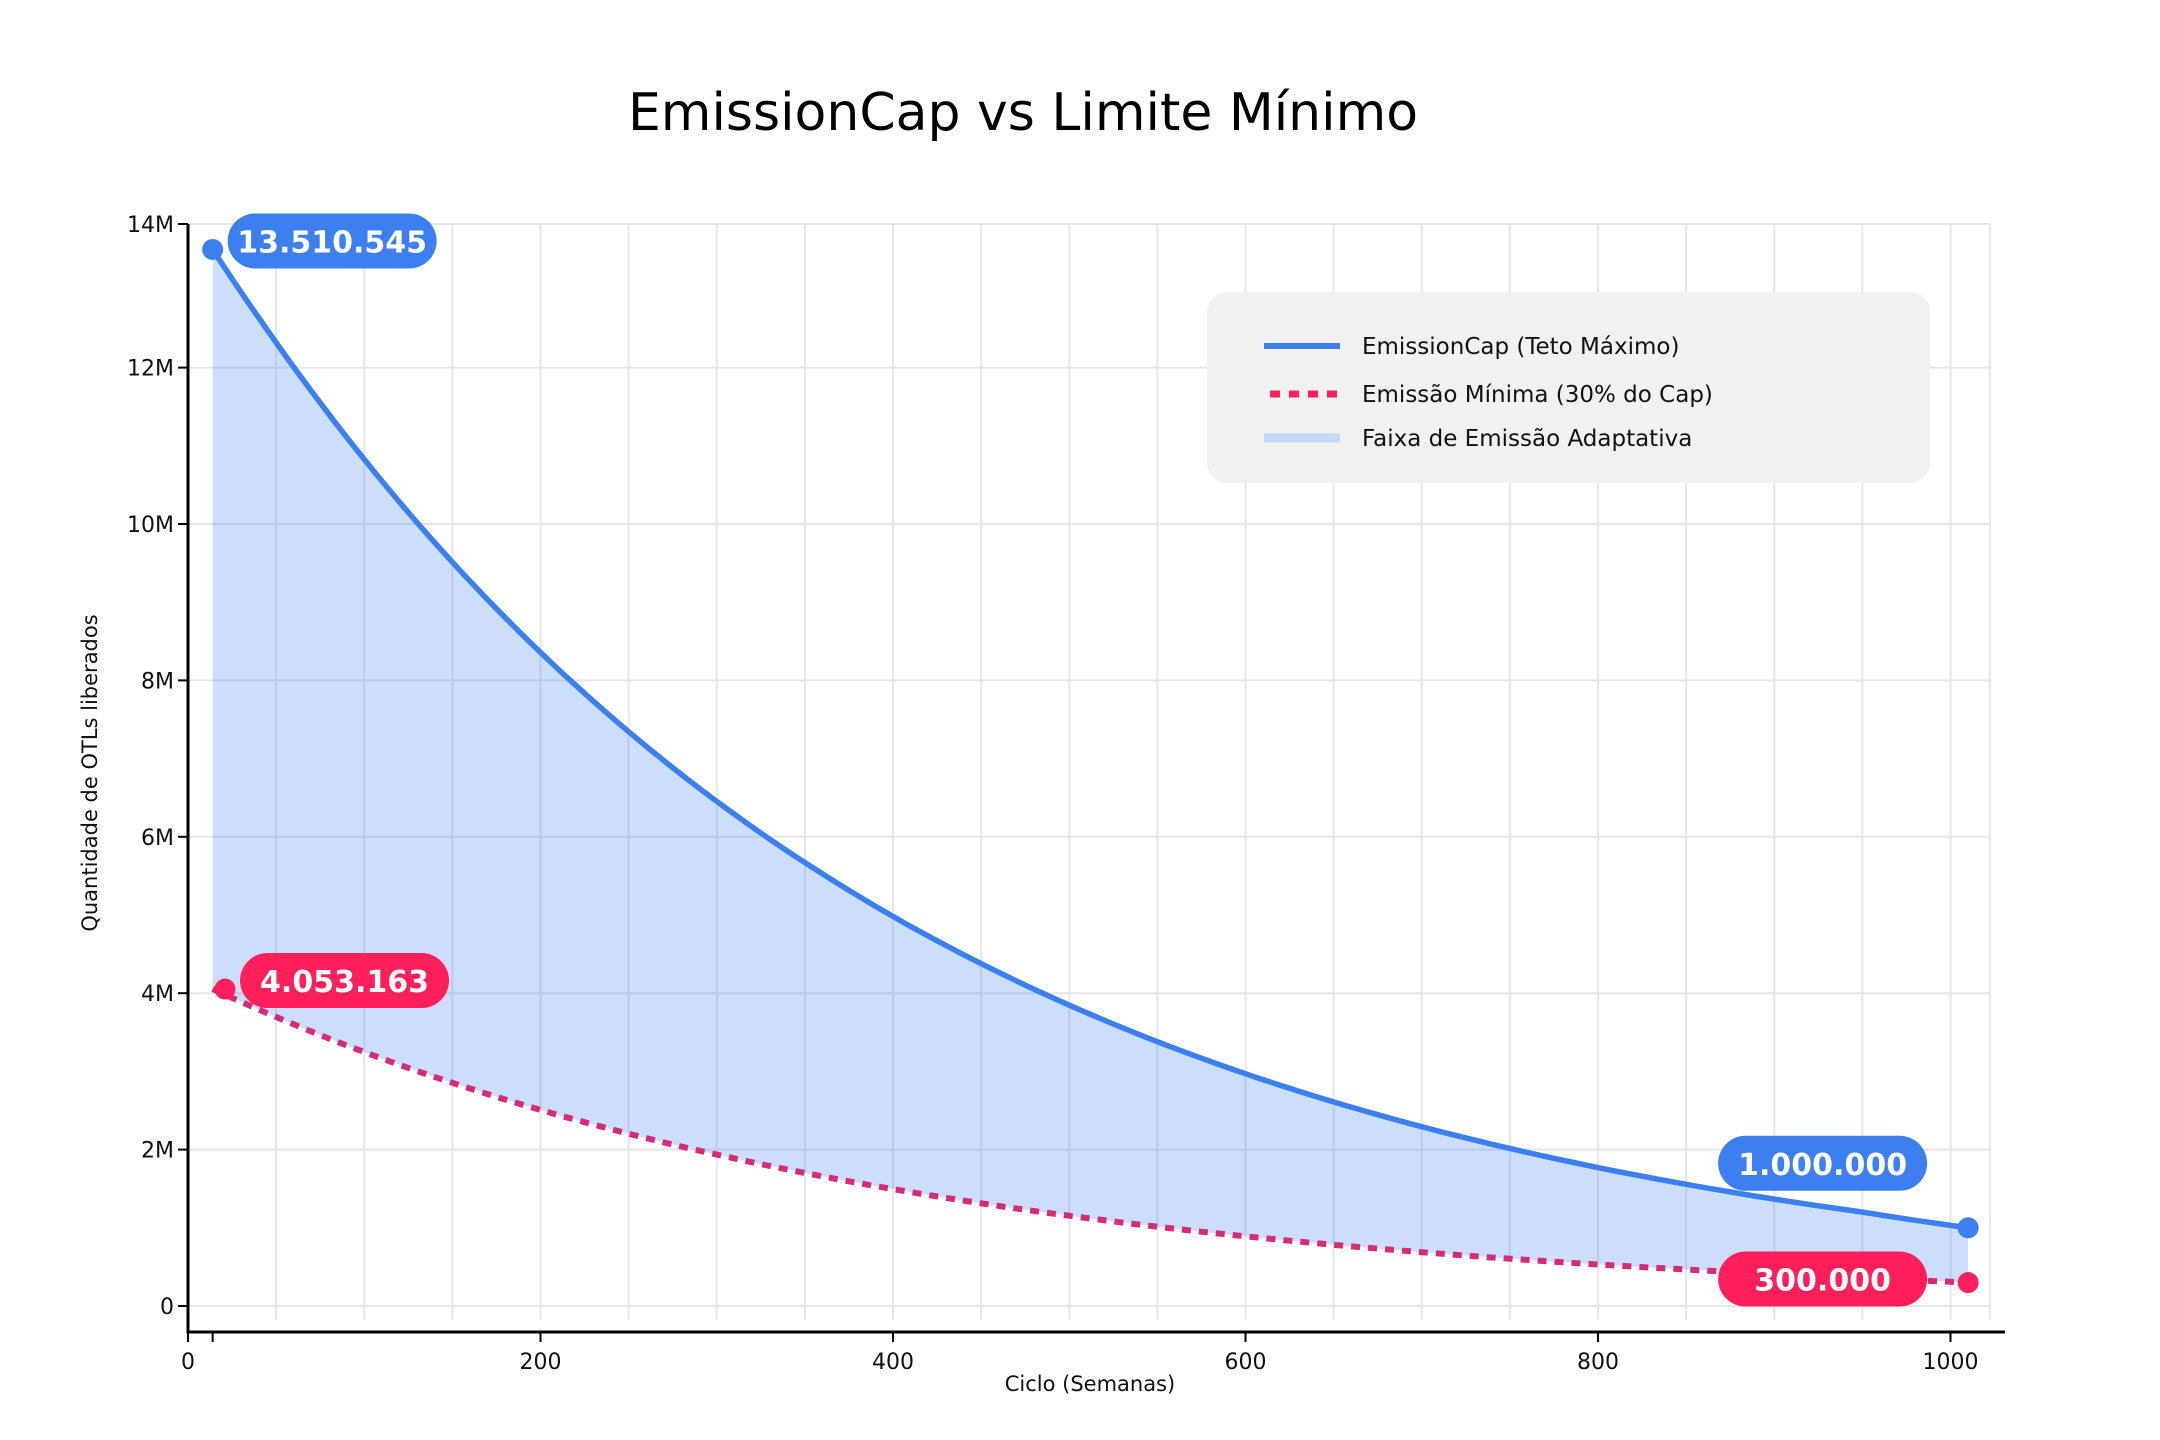 This screenshot has height=1440, width=2160. What do you see at coordinates (150, 225) in the screenshot?
I see `y-tick-label: 14M` at bounding box center [150, 225].